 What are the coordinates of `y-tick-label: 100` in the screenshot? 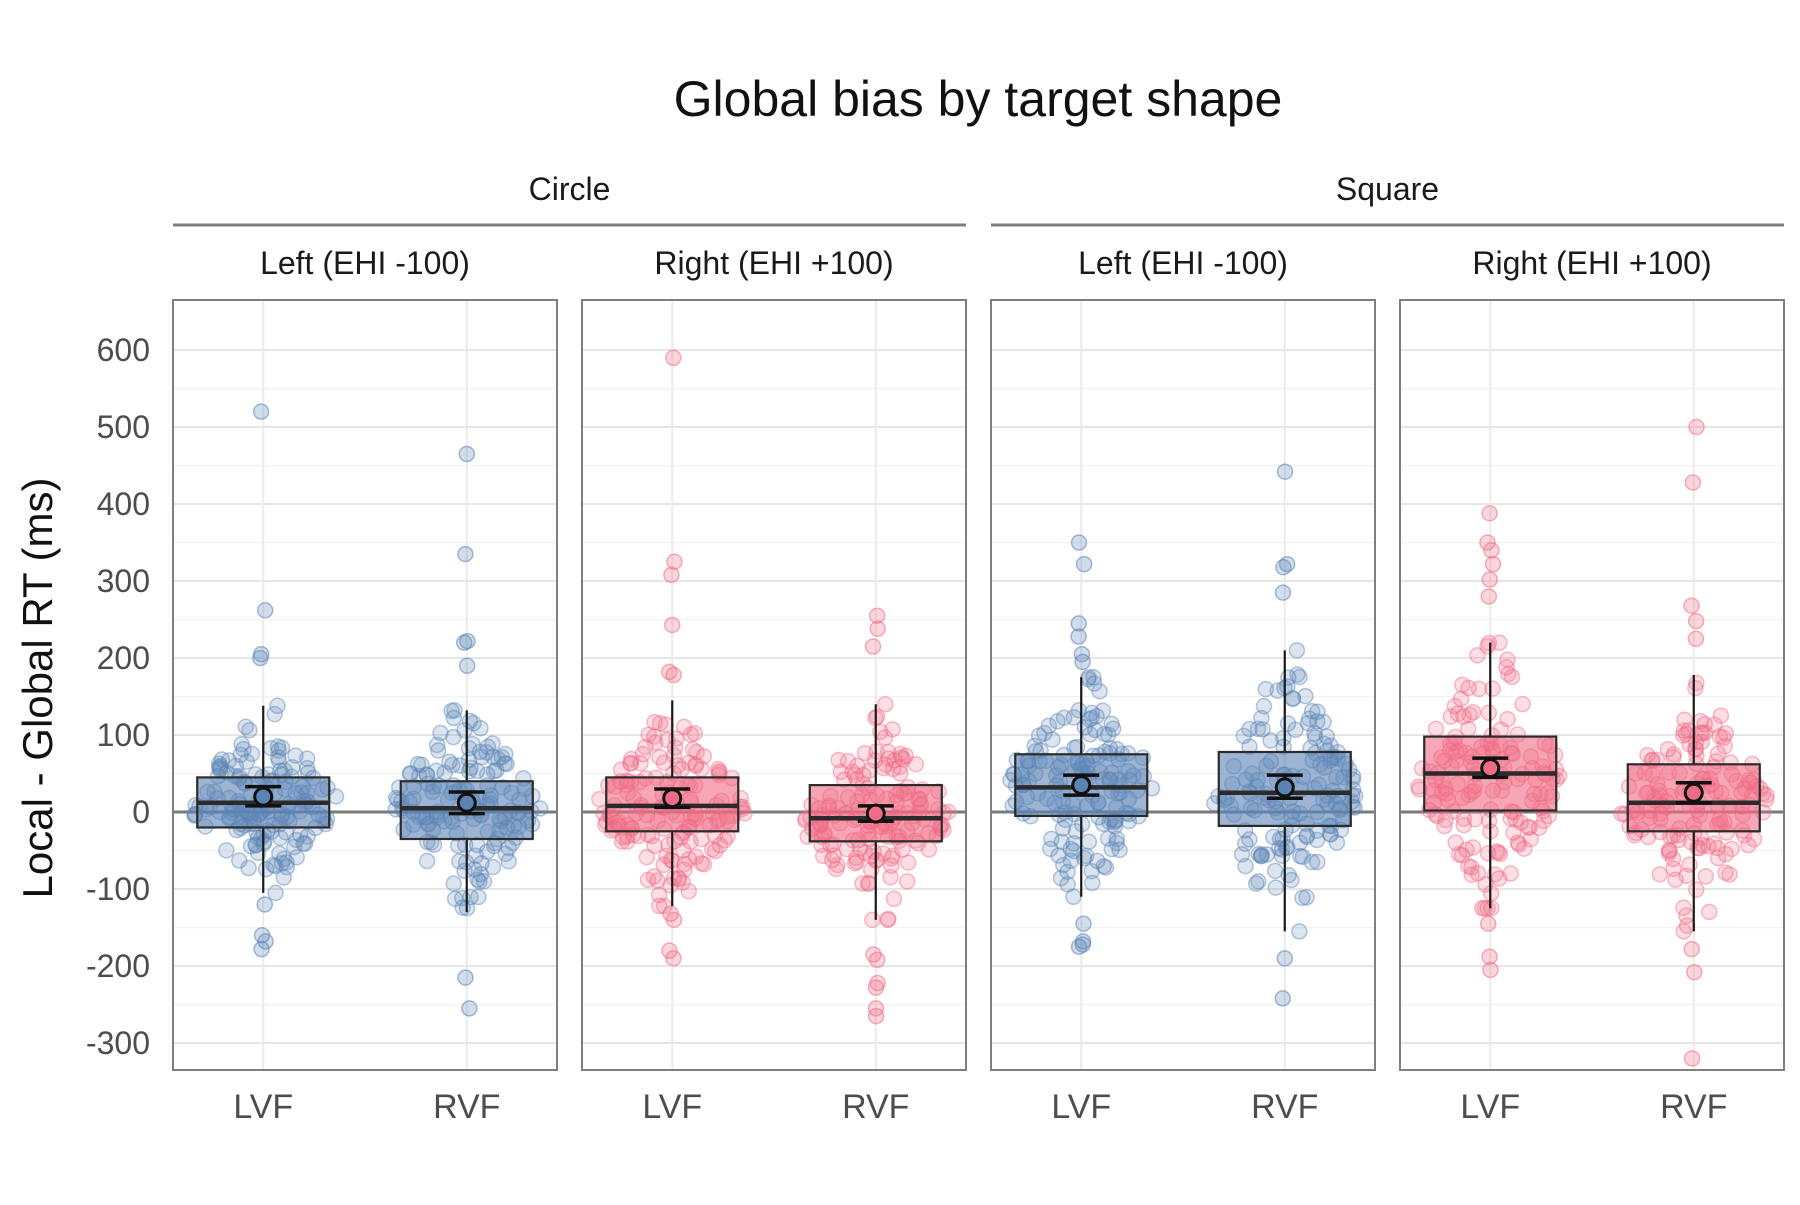 It's located at (123, 735).